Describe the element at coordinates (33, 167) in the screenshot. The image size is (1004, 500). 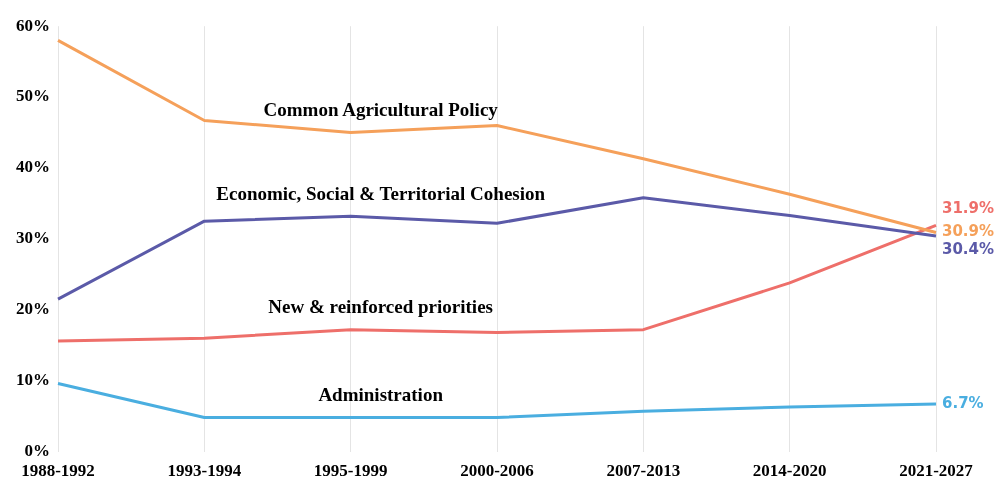
I see `y-tick-label: 40%` at that location.